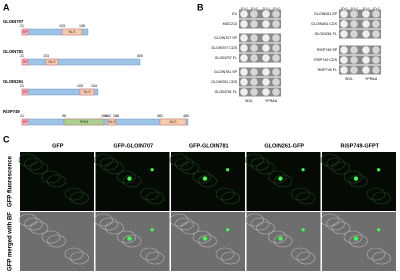 Image resolution: width=400 pixels, height=280 pixels. What do you see at coordinates (327, 70) in the screenshot?
I see `strain-label: RiSP749 FL` at bounding box center [327, 70].